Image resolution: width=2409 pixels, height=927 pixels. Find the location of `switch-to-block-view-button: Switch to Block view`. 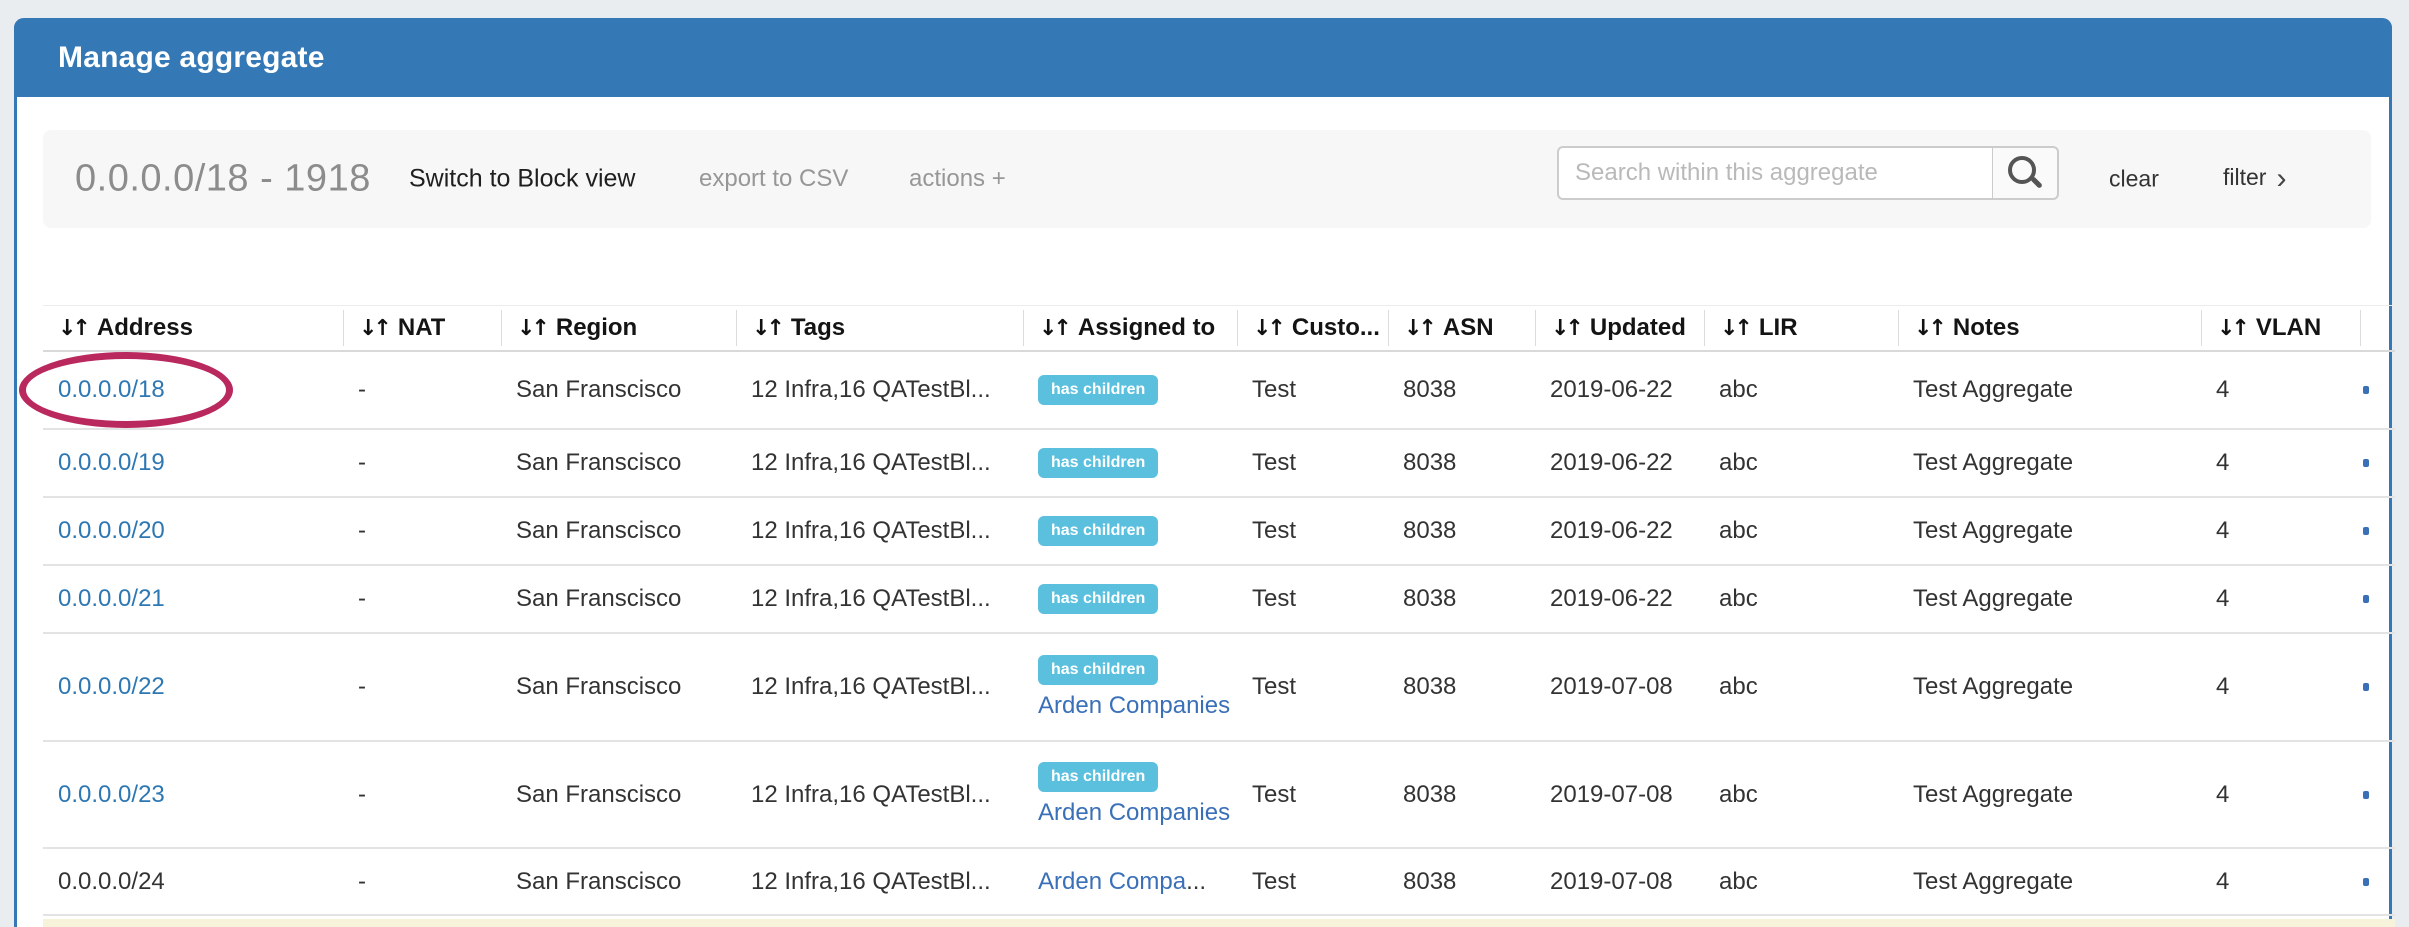

switch-to-block-view-button: Switch to Block view is located at coordinates (522, 178).